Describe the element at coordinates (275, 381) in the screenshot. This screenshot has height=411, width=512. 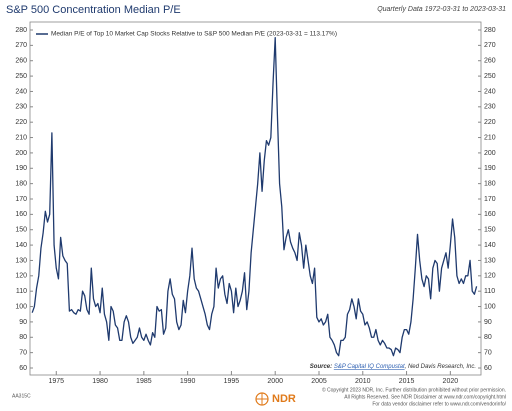
I see `x-tick-label: 2000` at that location.